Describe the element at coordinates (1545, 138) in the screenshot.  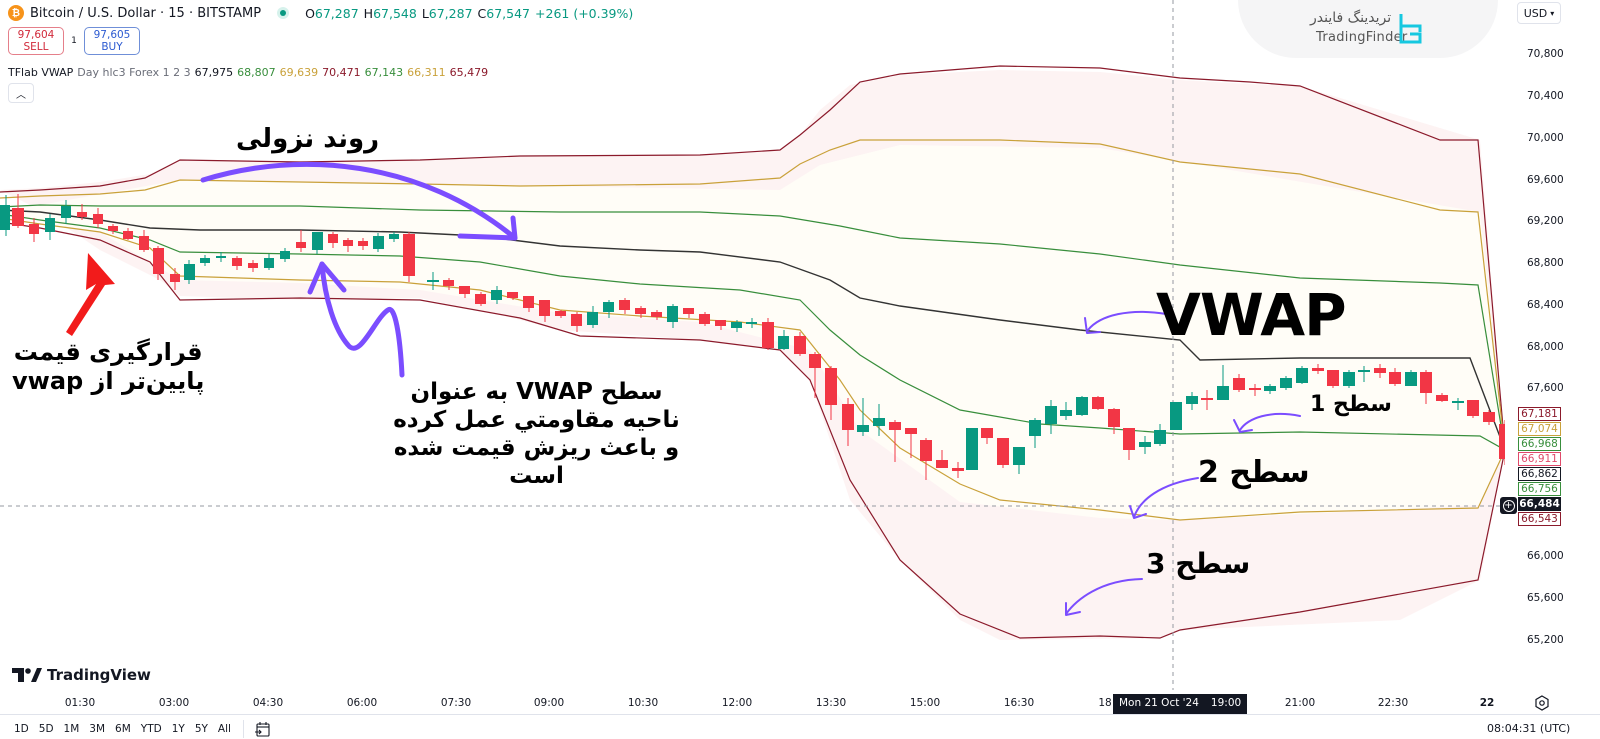
I see `price-tick: 70,000` at that location.